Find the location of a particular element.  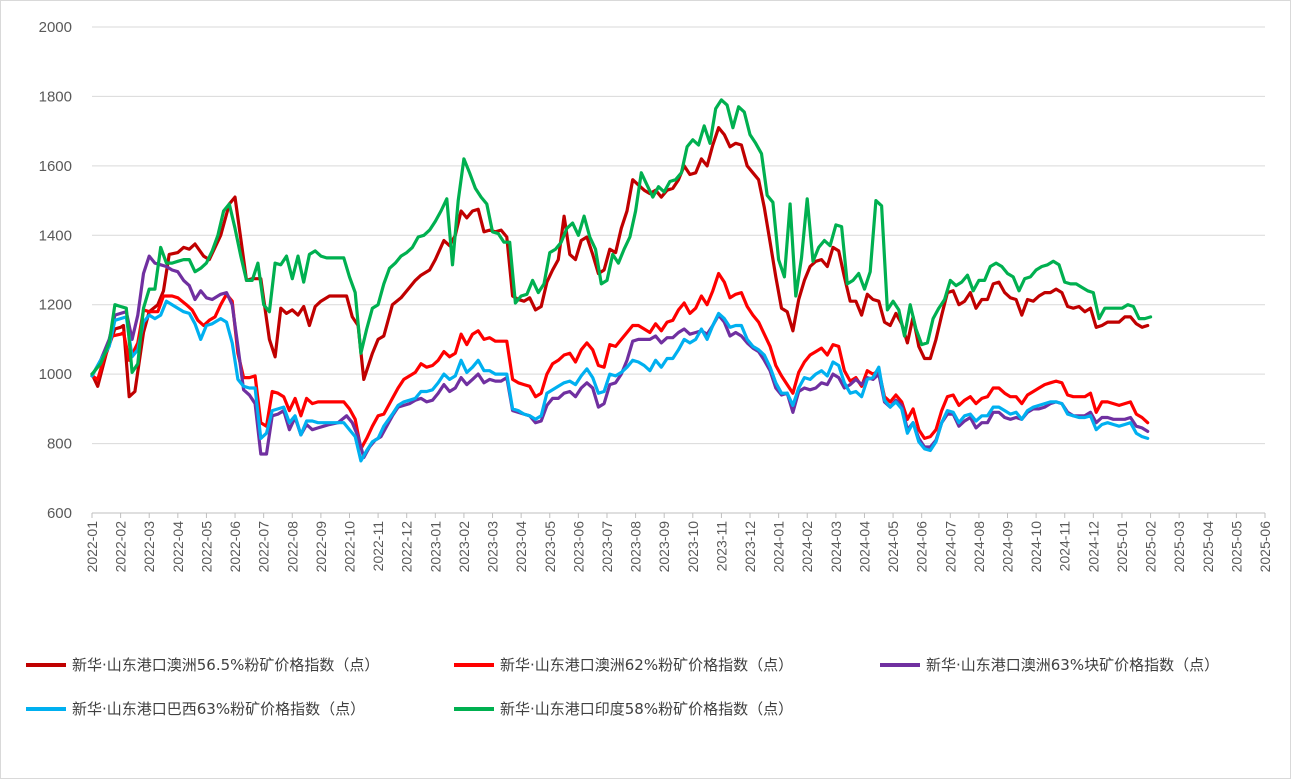

x-tick-label: 2022-04 is located at coordinates (178, 547).